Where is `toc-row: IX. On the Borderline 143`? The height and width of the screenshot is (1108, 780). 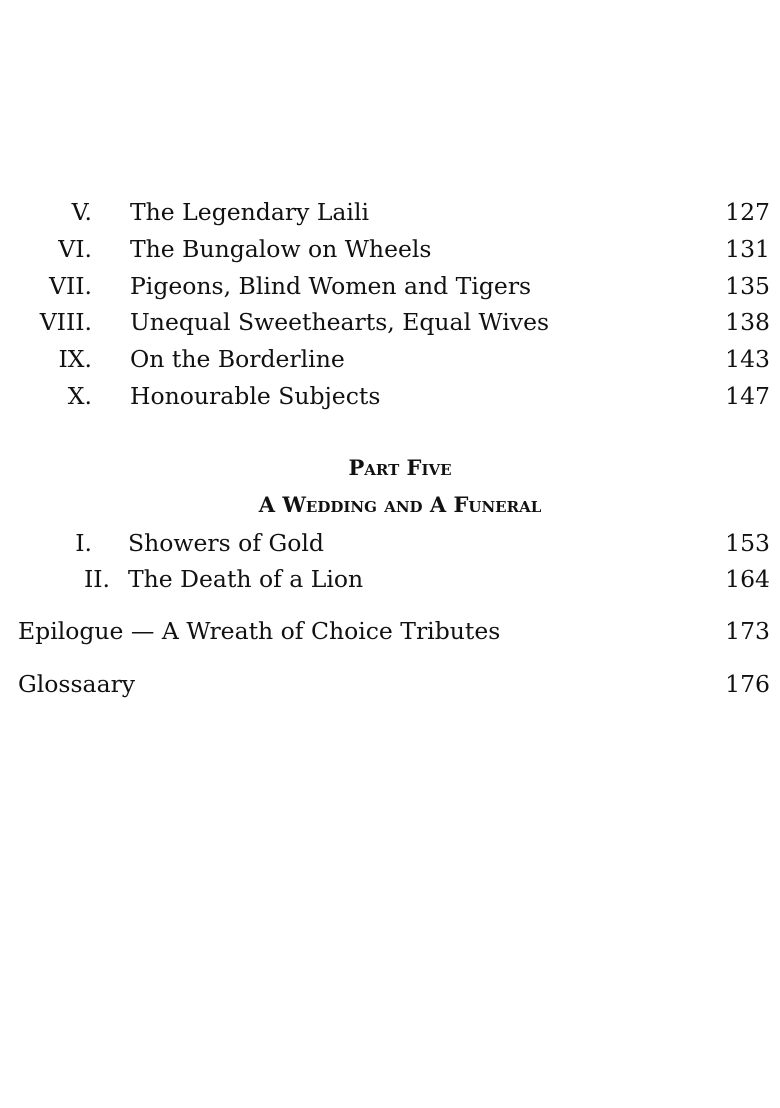
toc-row: IX. On the Borderline 143 is located at coordinates (390, 359).